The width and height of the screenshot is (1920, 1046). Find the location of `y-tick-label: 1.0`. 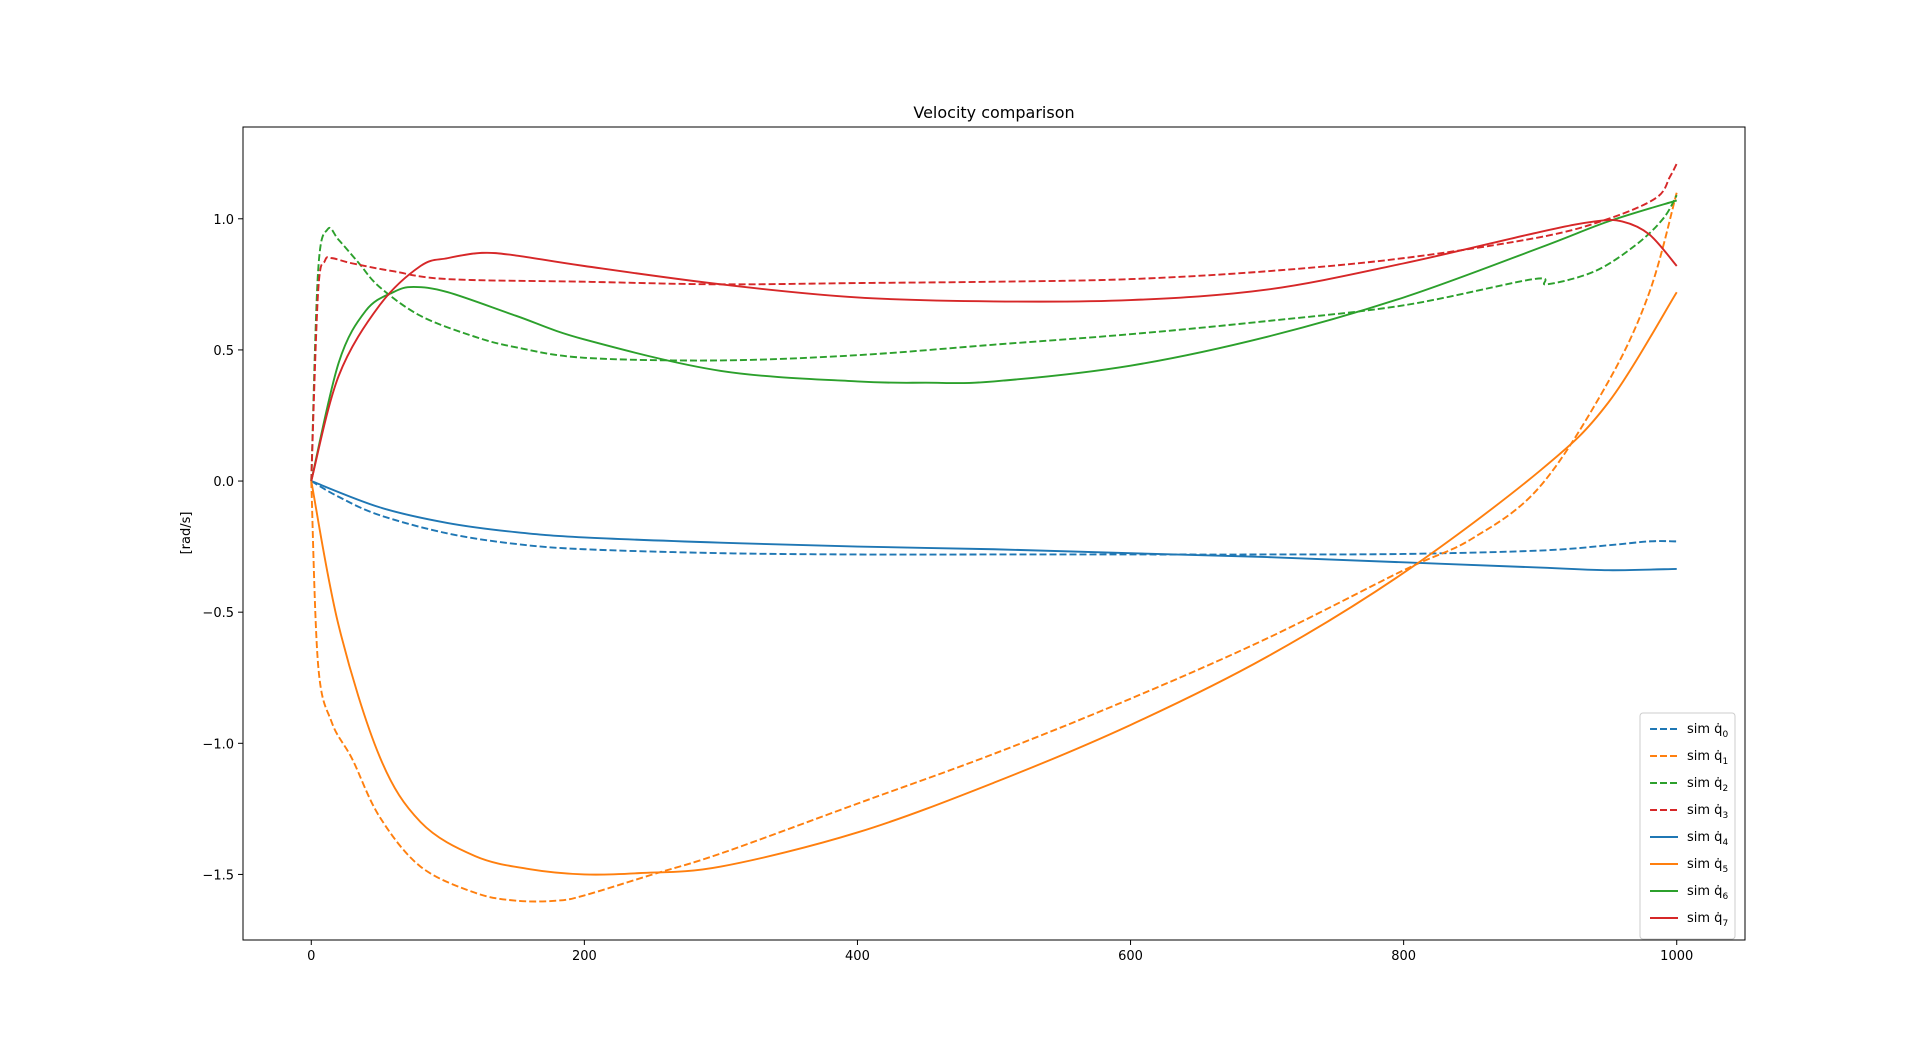

y-tick-label: 1.0 is located at coordinates (223, 220).